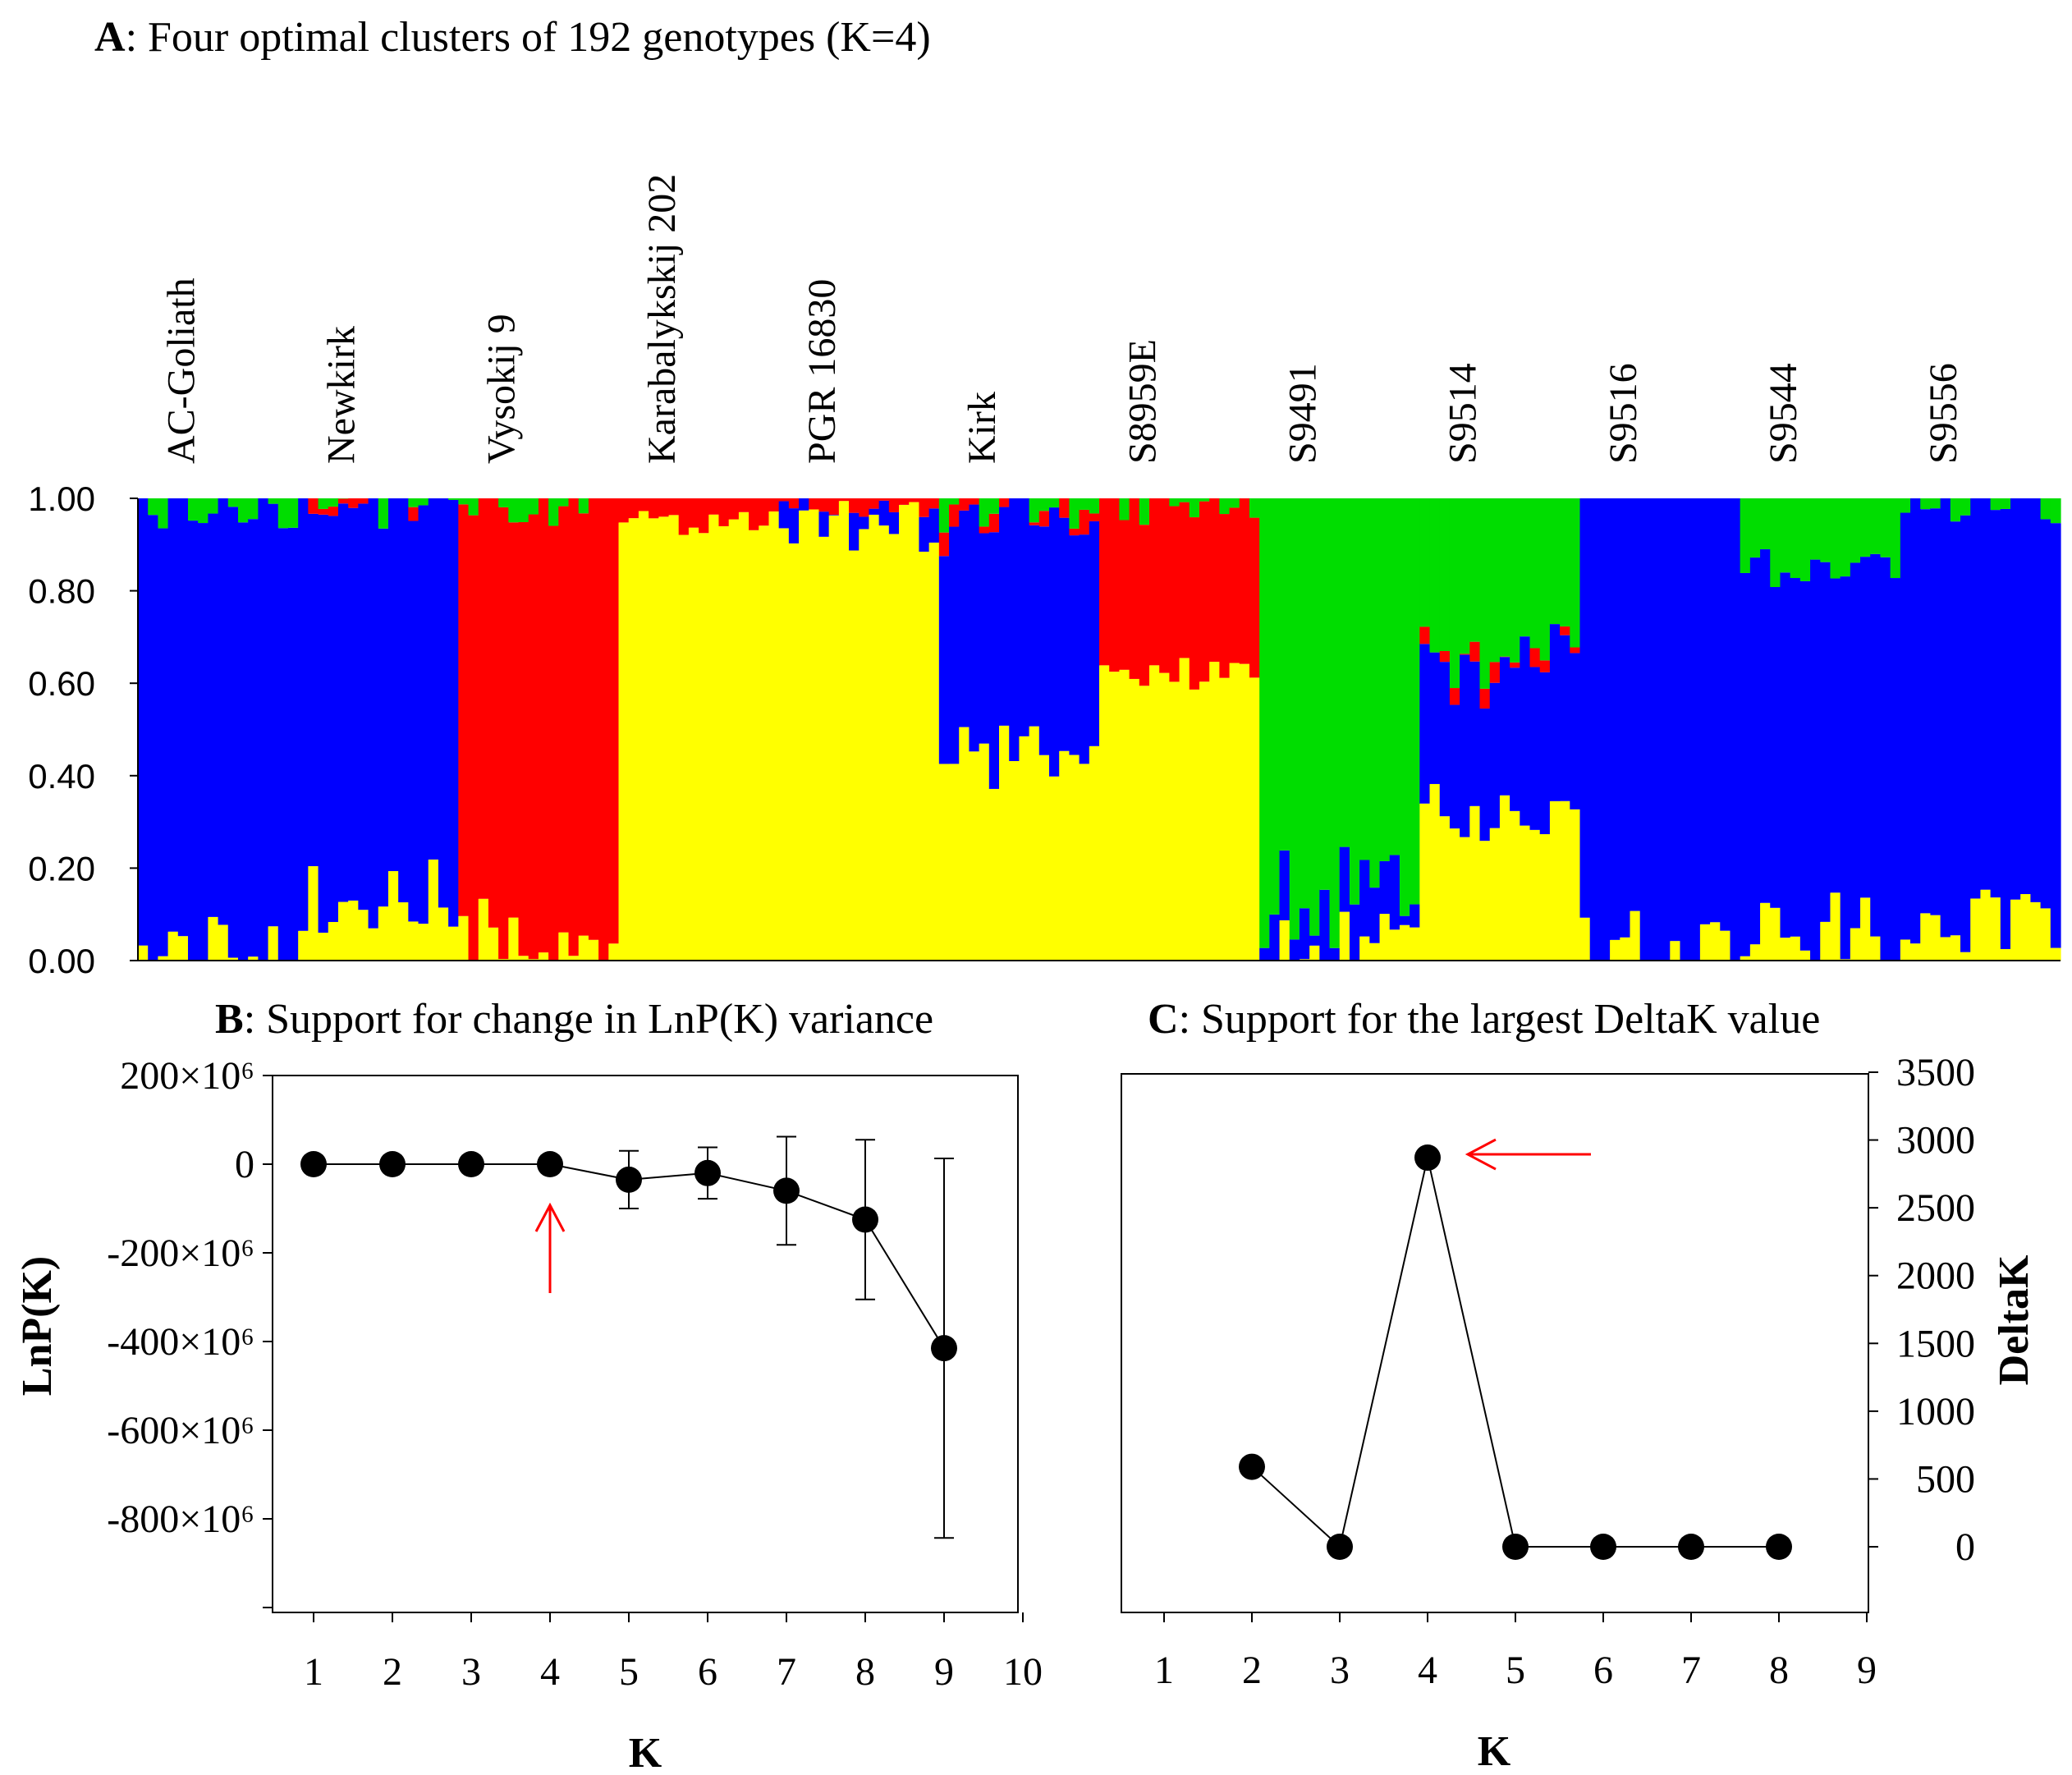 The width and height of the screenshot is (2072, 1775). I want to click on panel-b-title: B: Support for change in LnP(K) variance, so click(574, 1019).